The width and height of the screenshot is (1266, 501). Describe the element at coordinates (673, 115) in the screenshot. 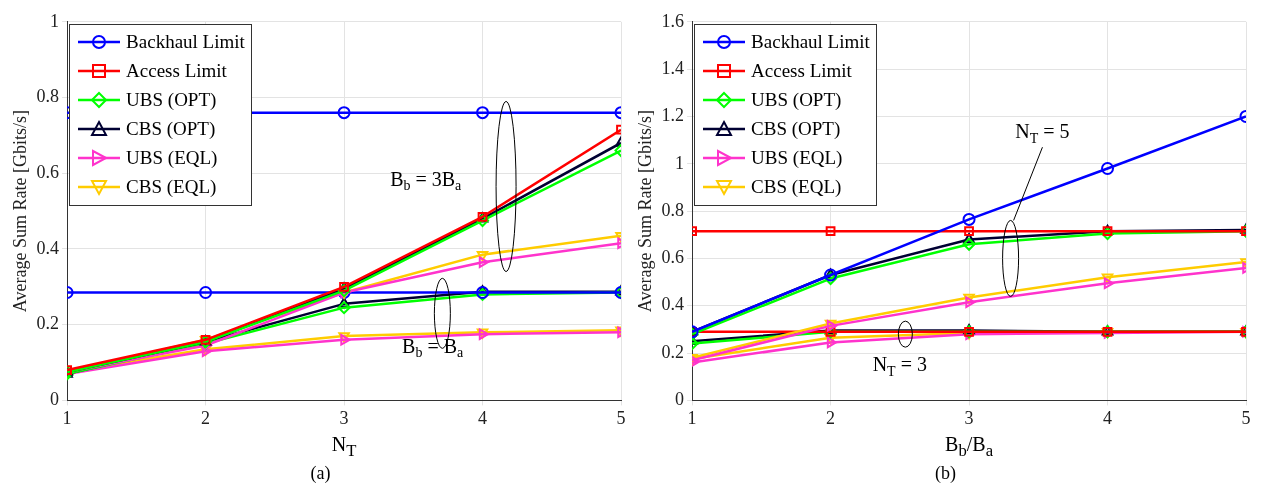

I see `y-tick-label: 1.2` at that location.